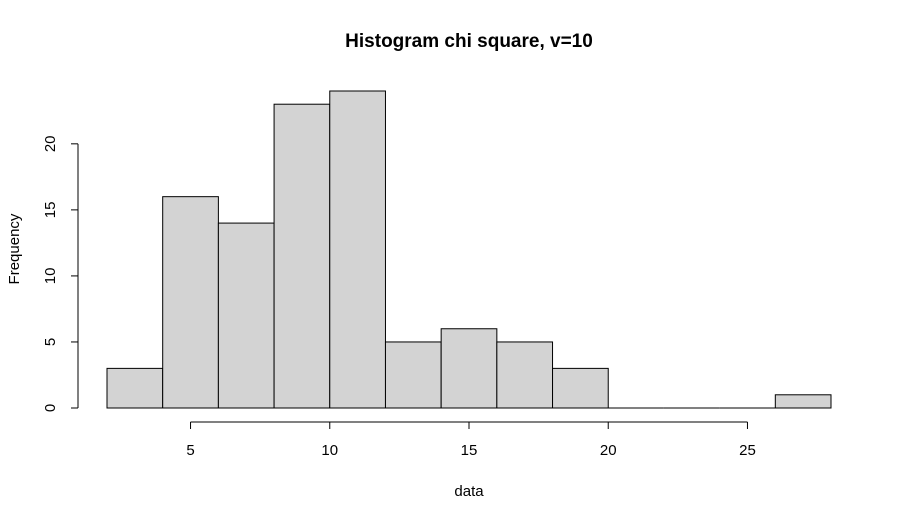 This screenshot has width=901, height=519. I want to click on y-tick-label: 5, so click(50, 342).